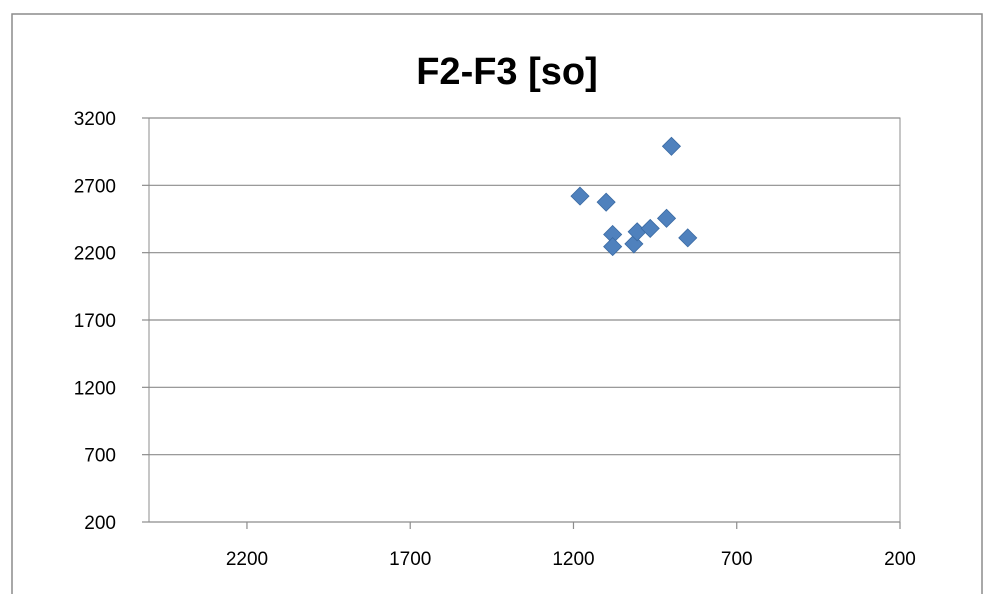 Image resolution: width=985 pixels, height=594 pixels. What do you see at coordinates (95, 119) in the screenshot?
I see `y-tick-label-6: 3200` at bounding box center [95, 119].